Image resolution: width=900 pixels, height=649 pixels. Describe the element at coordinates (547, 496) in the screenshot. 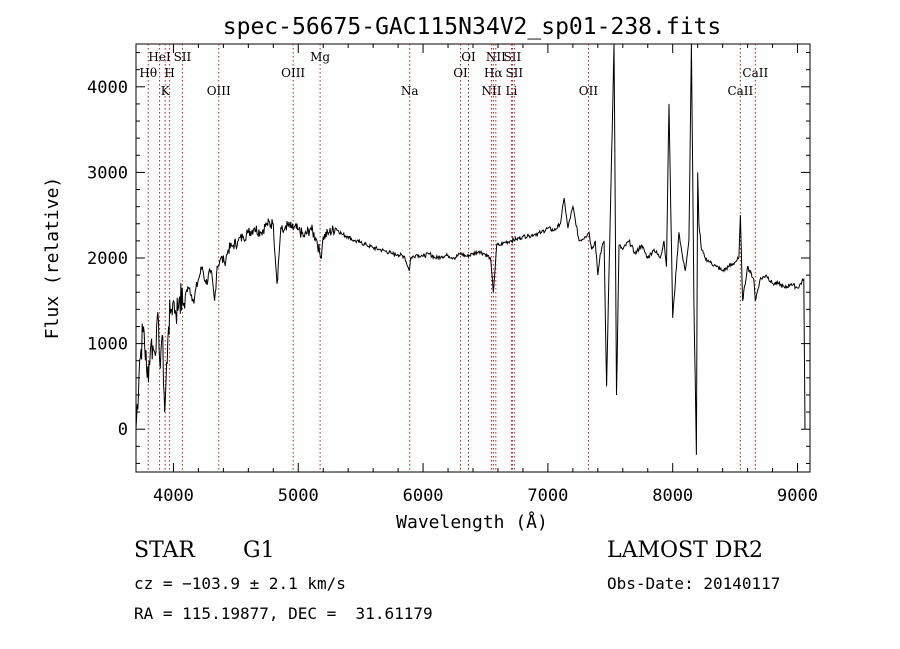

I see `x-tick-label: 7000` at that location.